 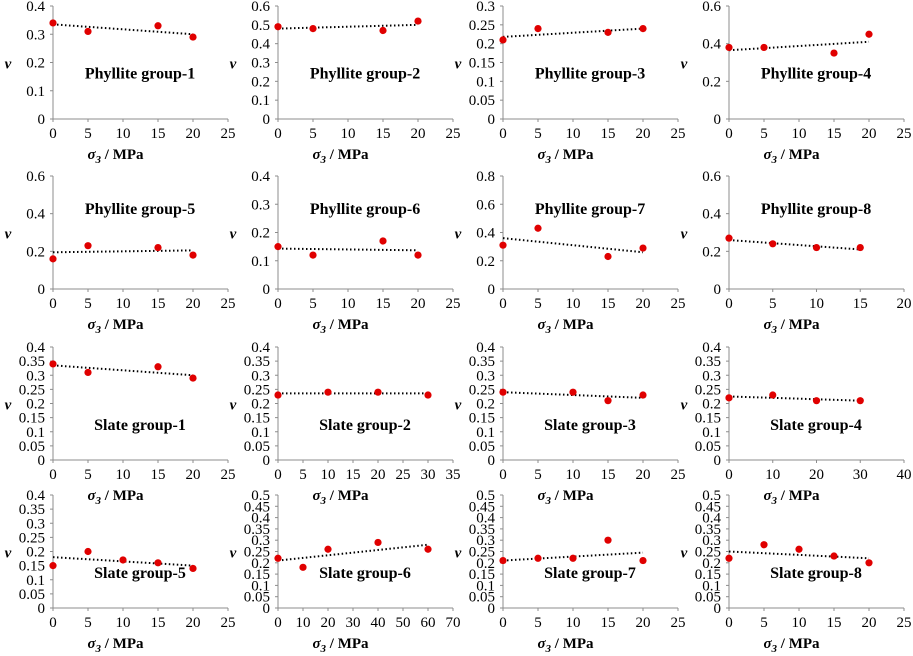 I want to click on panel-title: Slate group-8, so click(x=816, y=573).